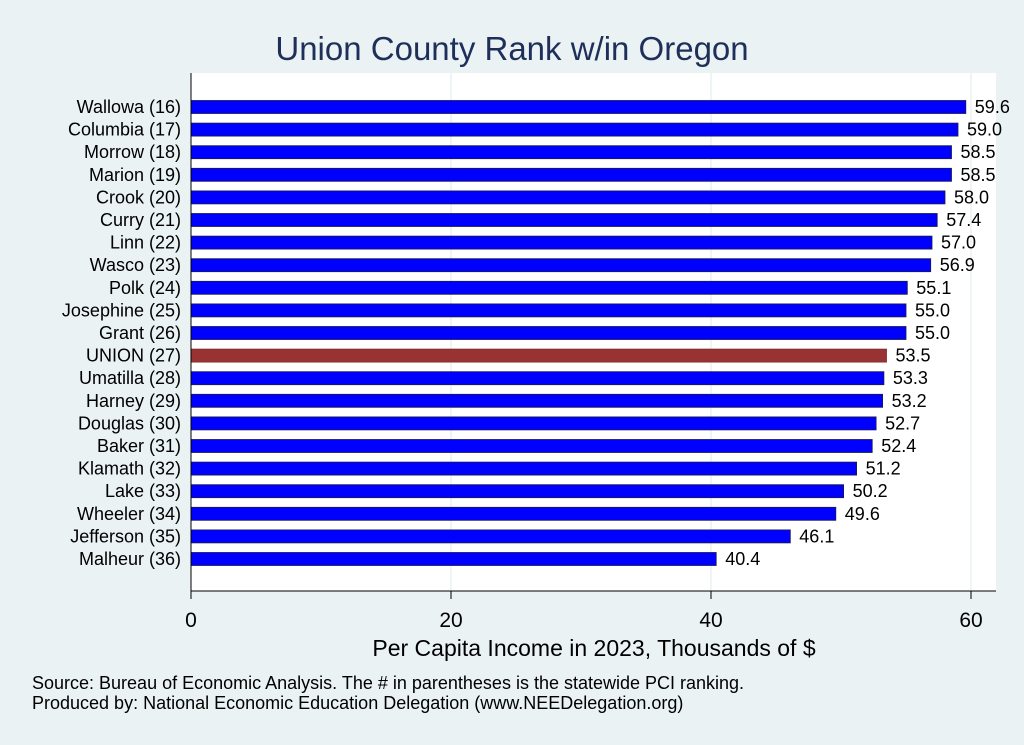 The height and width of the screenshot is (745, 1024). Describe the element at coordinates (125, 536) in the screenshot. I see `category-label: Jefferson (35)` at that location.